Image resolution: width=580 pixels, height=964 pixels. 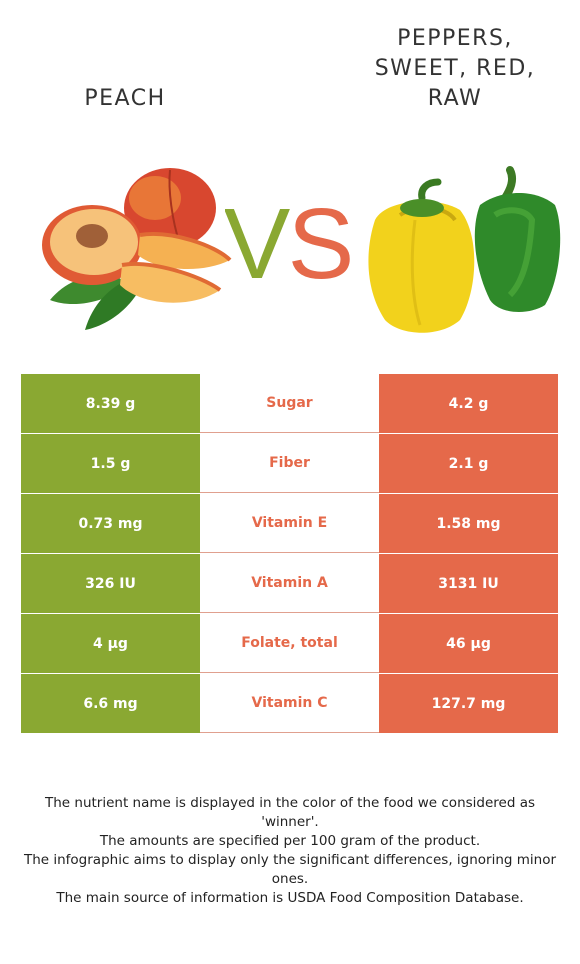 I want to click on nutrient-name: Vitamin A, so click(x=289, y=583).